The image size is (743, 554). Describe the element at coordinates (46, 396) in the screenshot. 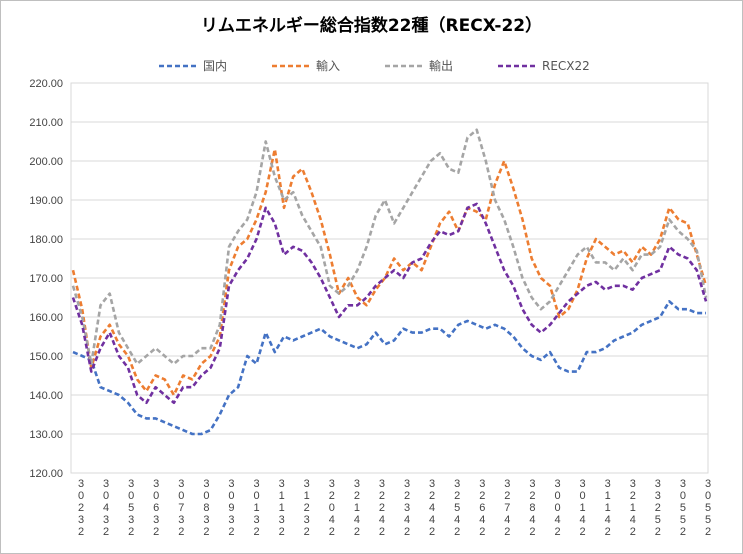

I see `y-tick-label: 140.00` at that location.